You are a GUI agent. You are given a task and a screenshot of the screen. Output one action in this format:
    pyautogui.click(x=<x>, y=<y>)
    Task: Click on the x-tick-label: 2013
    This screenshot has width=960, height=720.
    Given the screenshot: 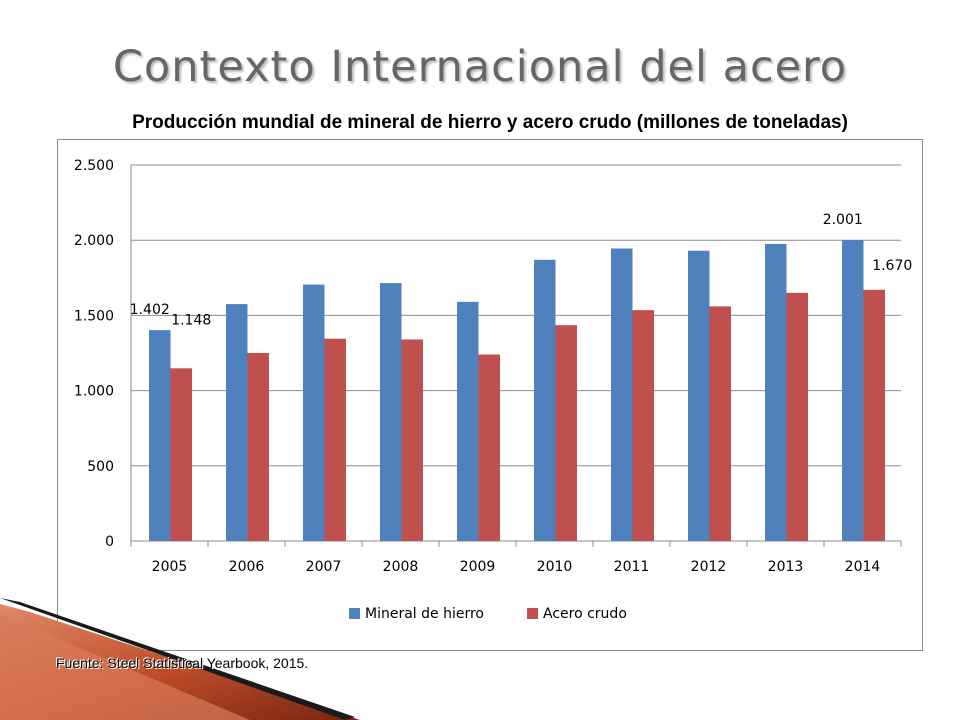 What is the action you would take?
    pyautogui.click(x=786, y=567)
    